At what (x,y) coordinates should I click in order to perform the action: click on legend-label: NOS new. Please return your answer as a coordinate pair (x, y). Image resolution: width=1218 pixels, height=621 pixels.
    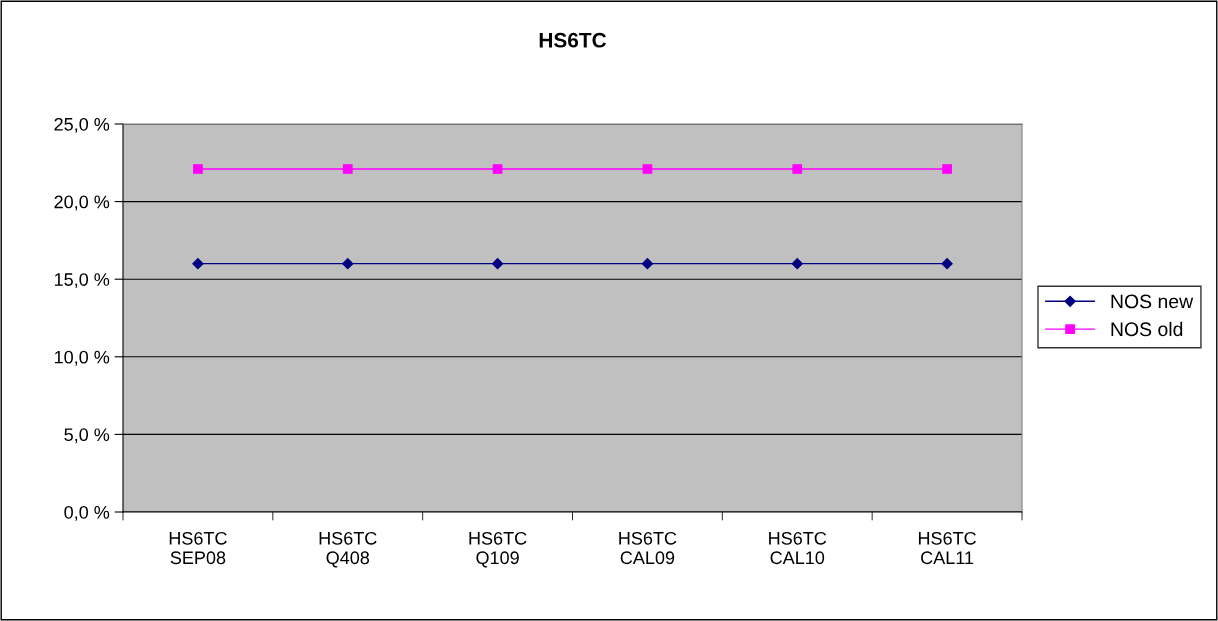
    Looking at the image, I should click on (1152, 301).